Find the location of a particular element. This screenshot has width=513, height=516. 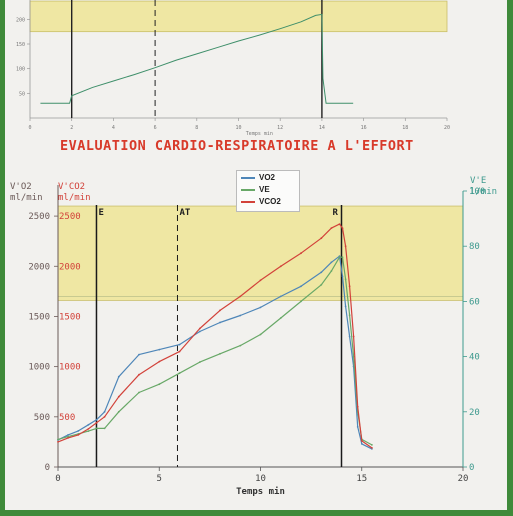

legend-item-ve: VE is located at coordinates (268, 189).